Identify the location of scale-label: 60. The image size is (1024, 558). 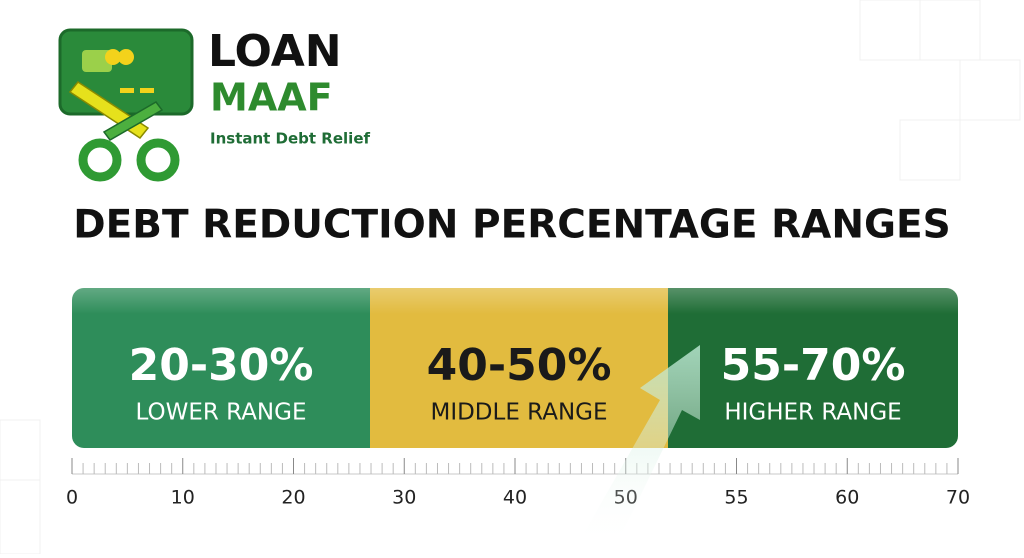
(847, 498).